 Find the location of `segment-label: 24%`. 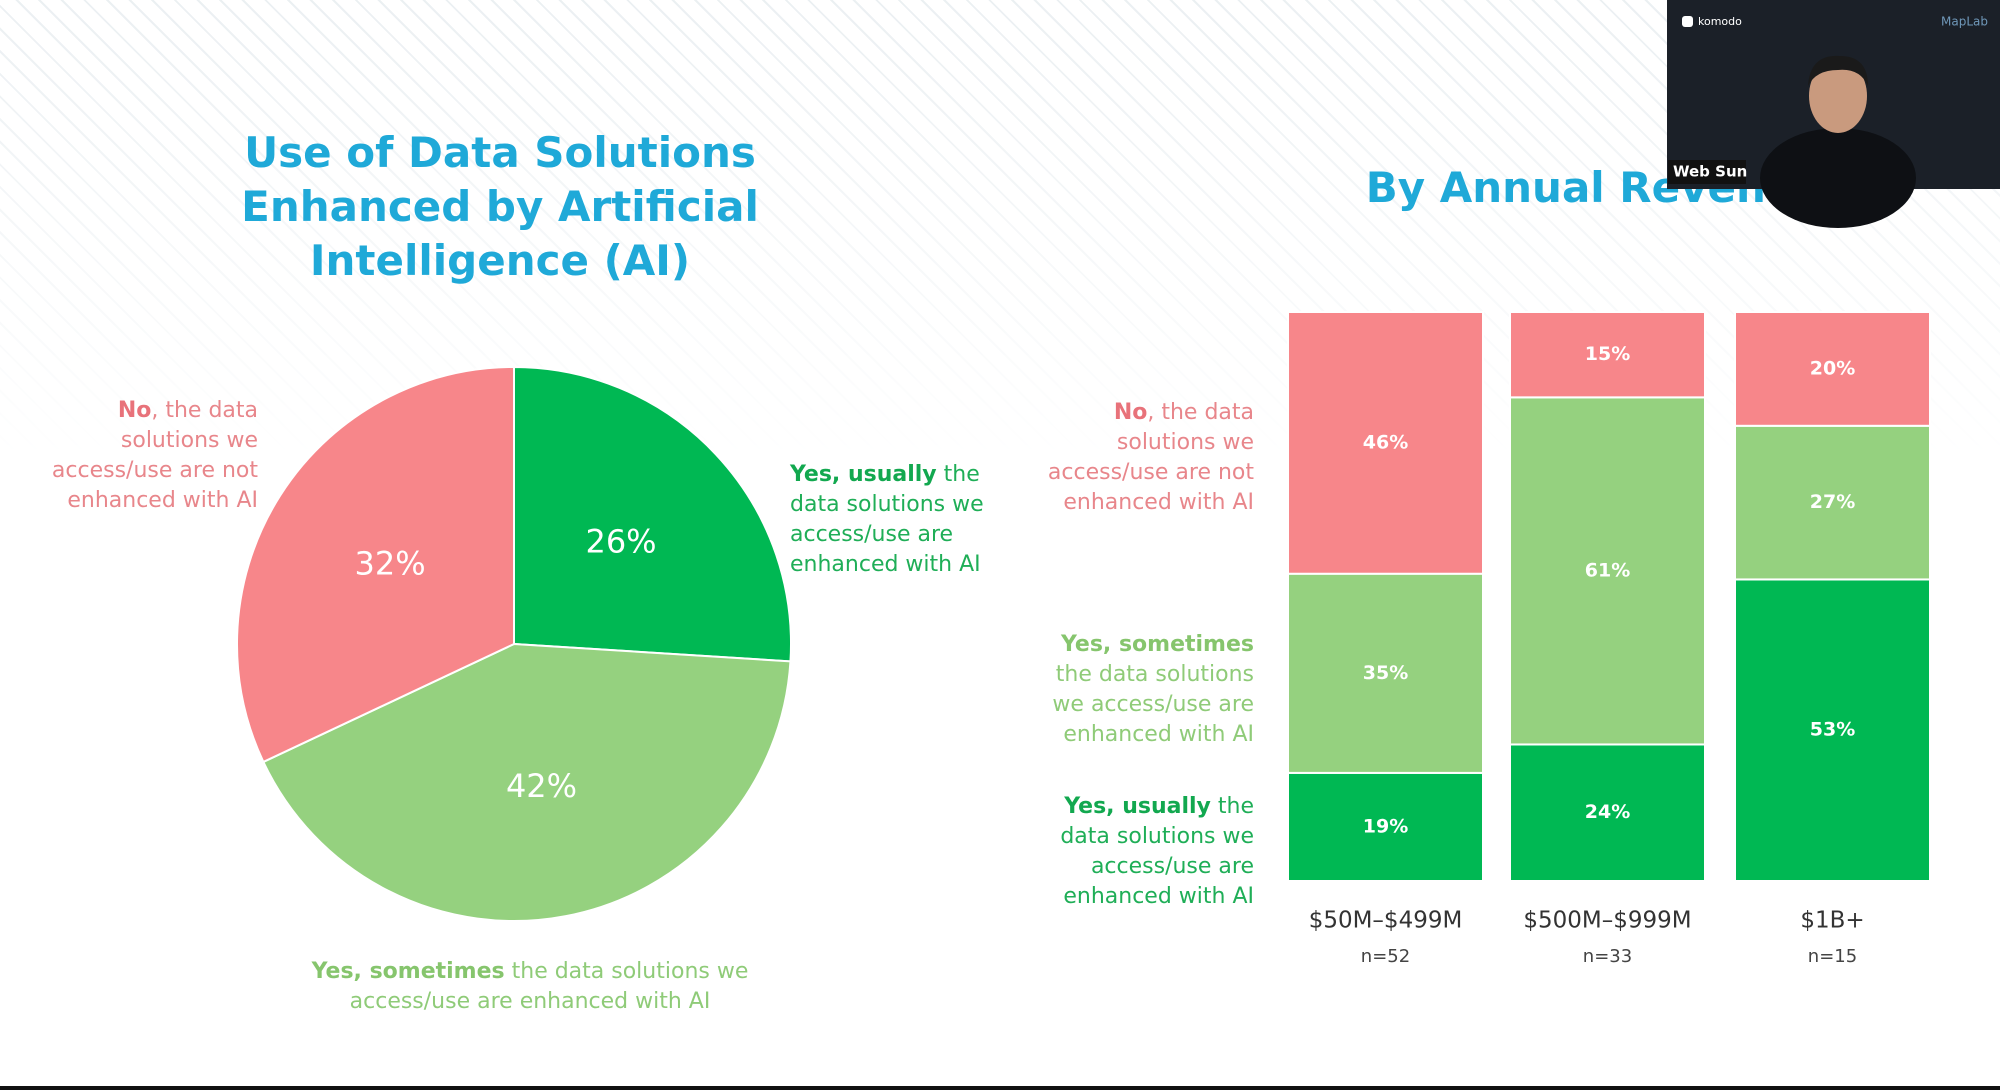

segment-label: 24% is located at coordinates (1607, 812).